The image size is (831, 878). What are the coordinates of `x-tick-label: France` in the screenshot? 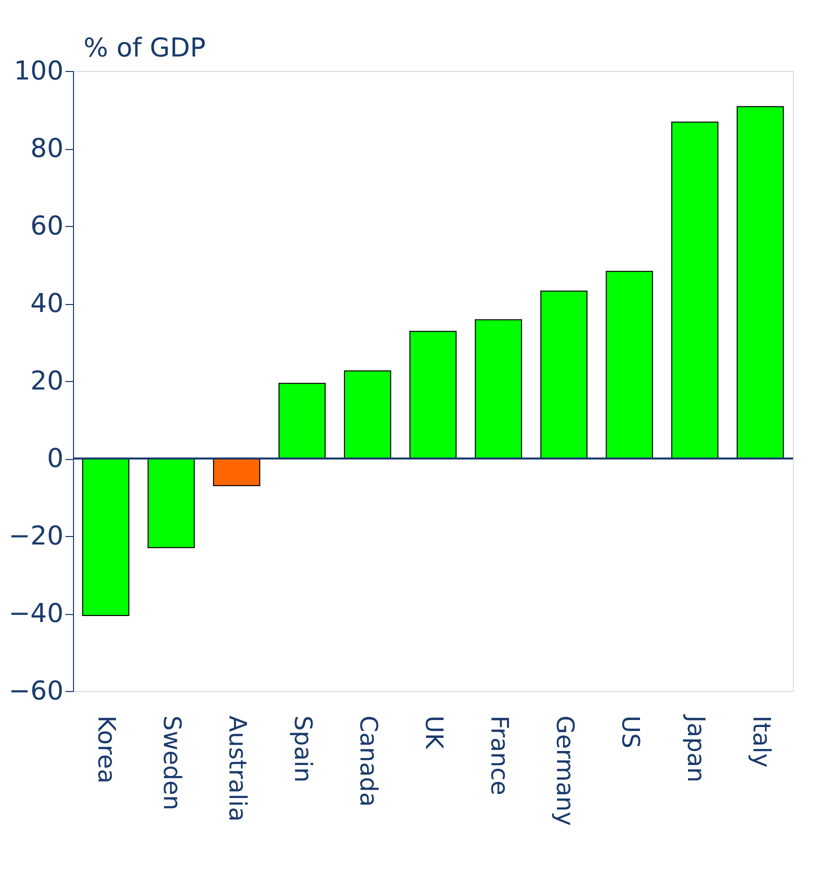 It's located at (499, 756).